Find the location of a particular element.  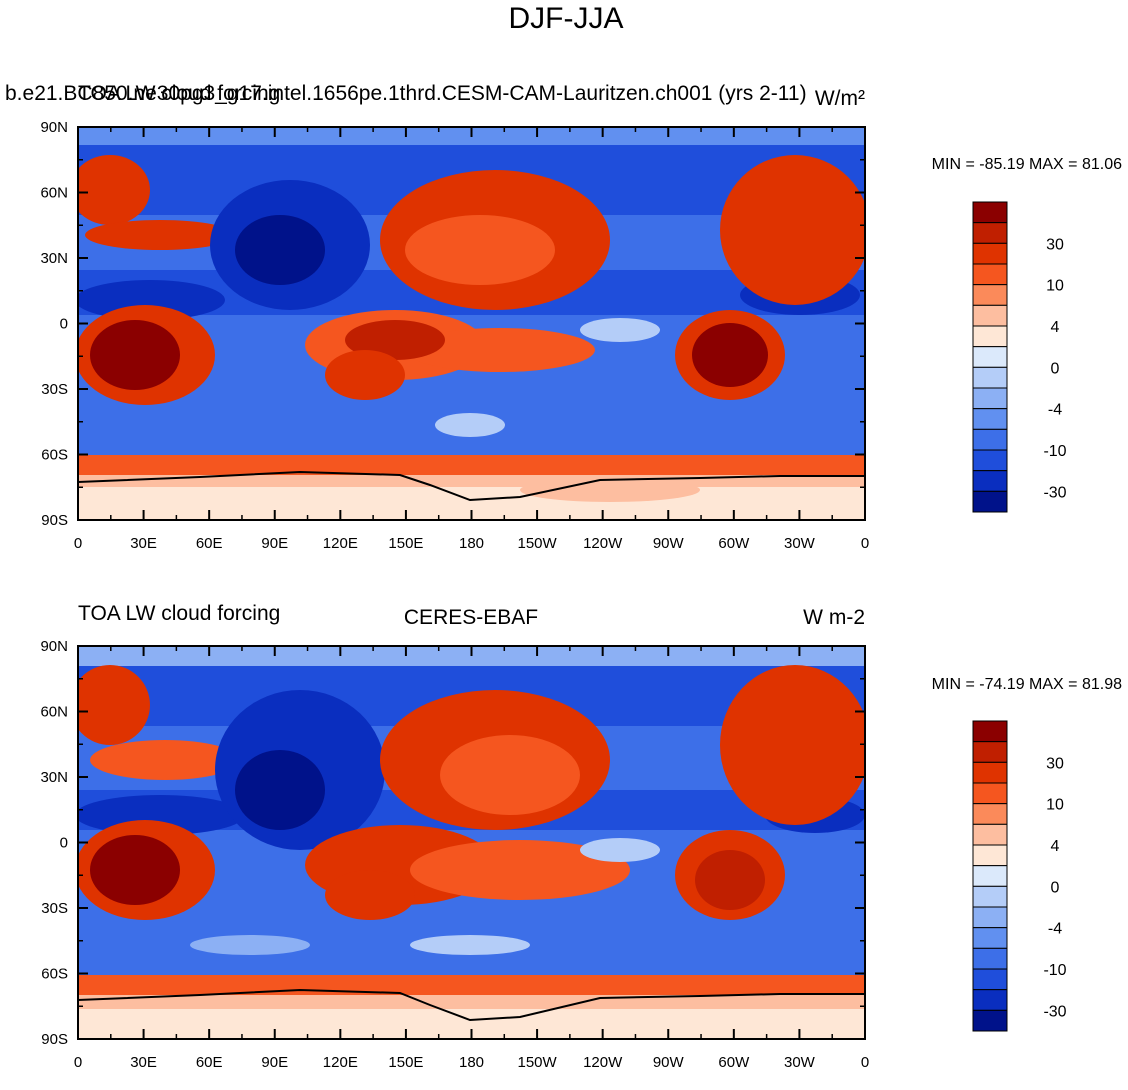

page-title: DJF-JJA is located at coordinates (566, 18).